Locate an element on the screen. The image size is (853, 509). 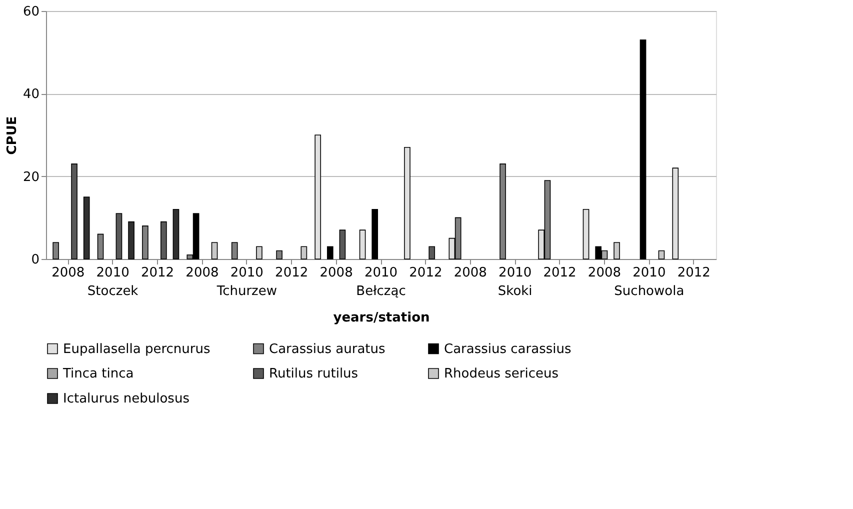
text: Stoczek is located at coordinates (113, 291).